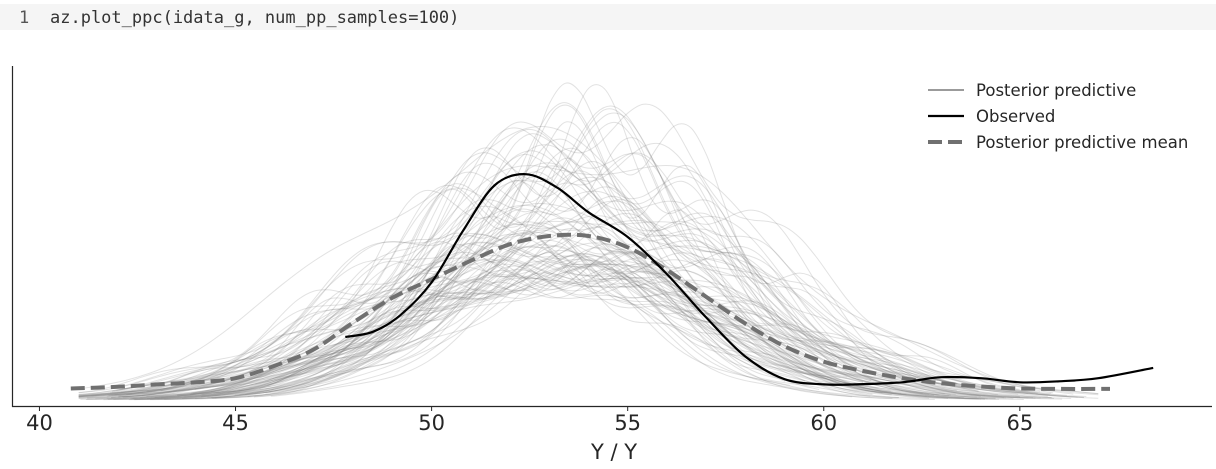 Image resolution: width=1216 pixels, height=469 pixels. I want to click on x-axis-ticks: 40 45 50 55 60 65, so click(529, 420).